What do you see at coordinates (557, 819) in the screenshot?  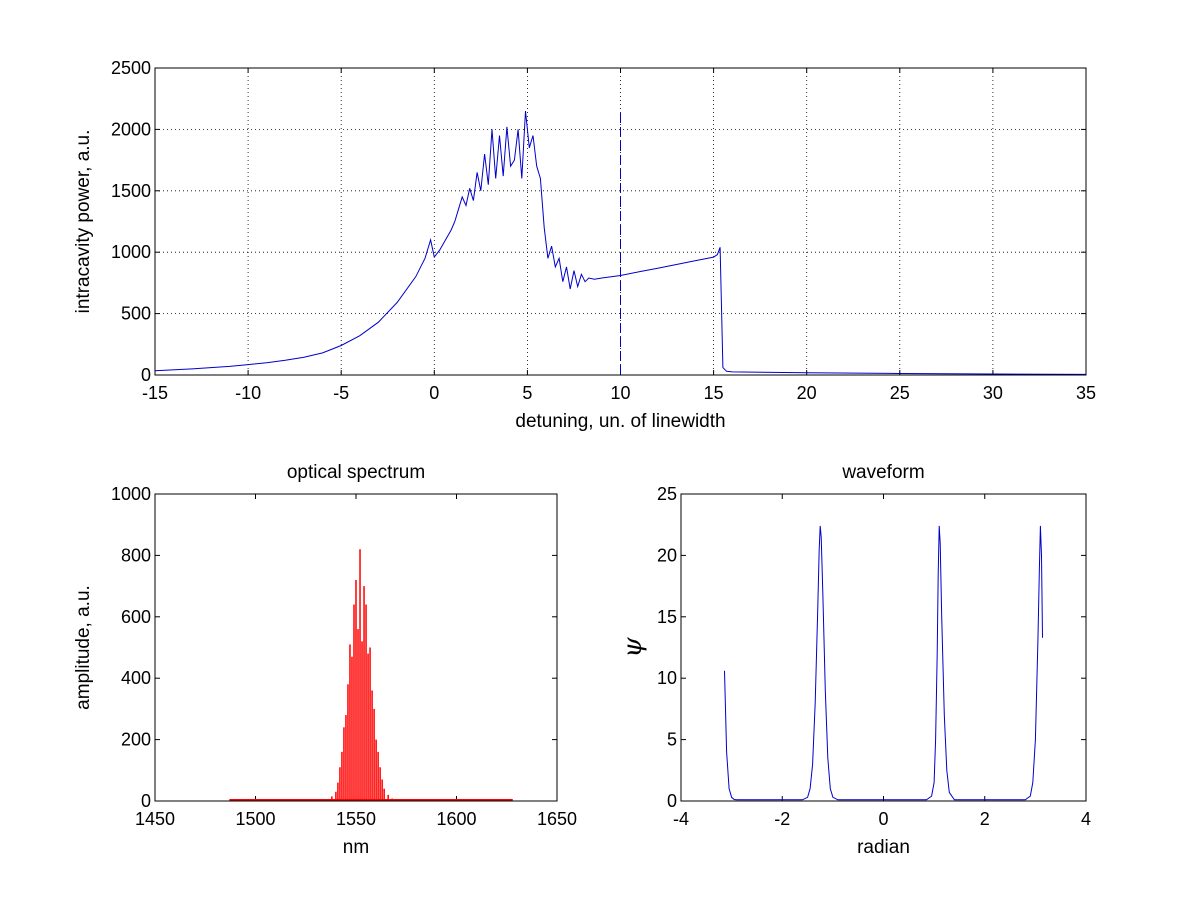 I see `x-tick-label: 1650` at bounding box center [557, 819].